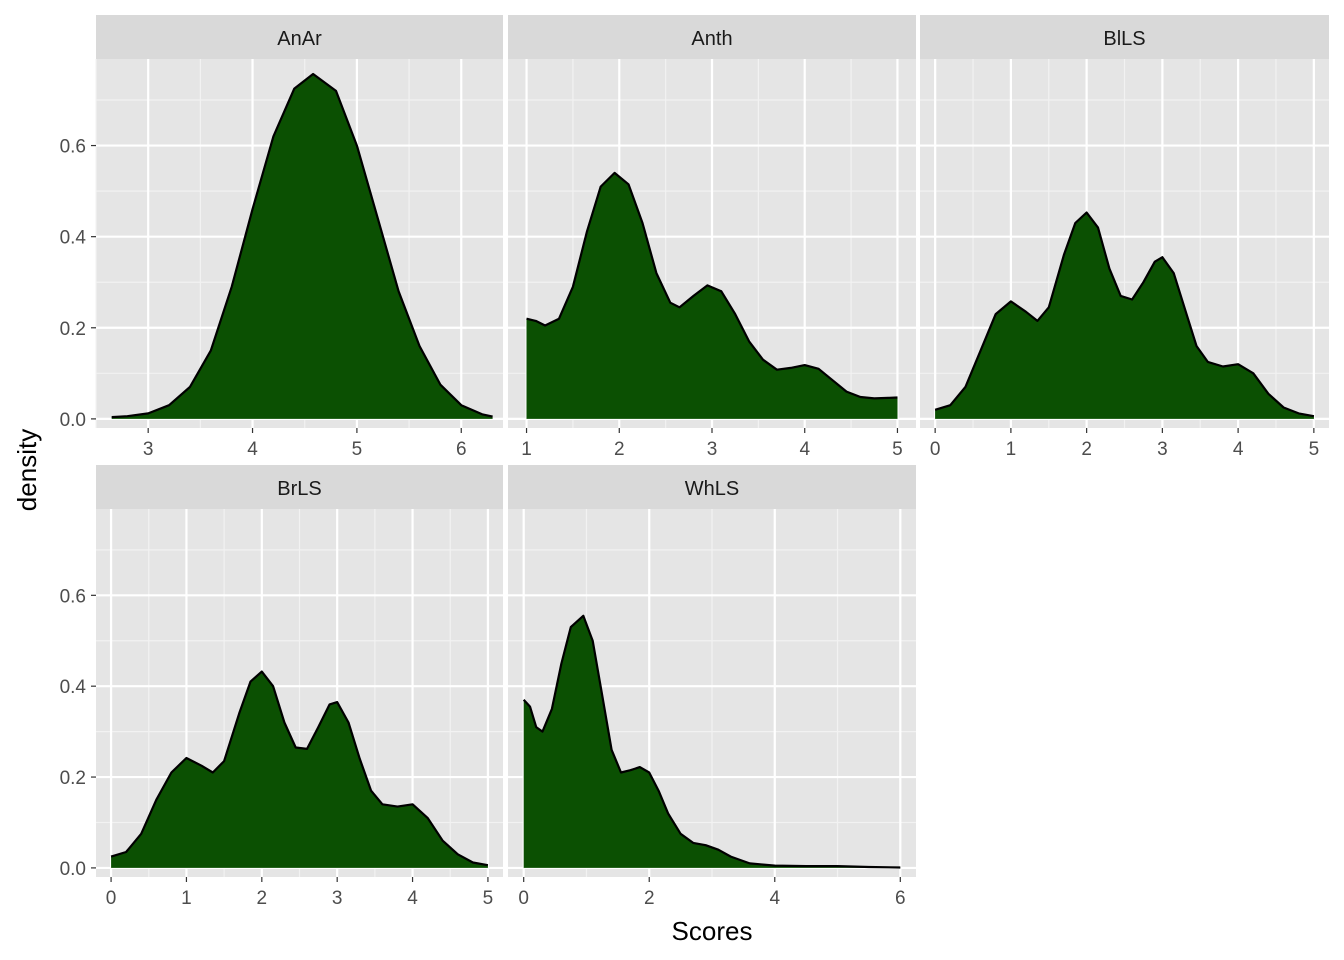 Image resolution: width=1344 pixels, height=960 pixels. I want to click on facet-blls: BlLS 0 1 2 3 4 5, so click(1124, 237).